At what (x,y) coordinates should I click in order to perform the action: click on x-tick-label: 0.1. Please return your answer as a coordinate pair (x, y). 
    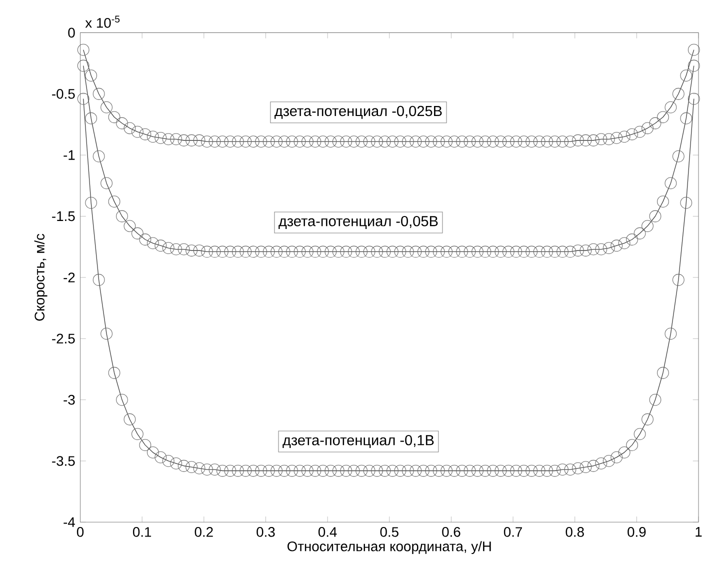
    Looking at the image, I should click on (142, 532).